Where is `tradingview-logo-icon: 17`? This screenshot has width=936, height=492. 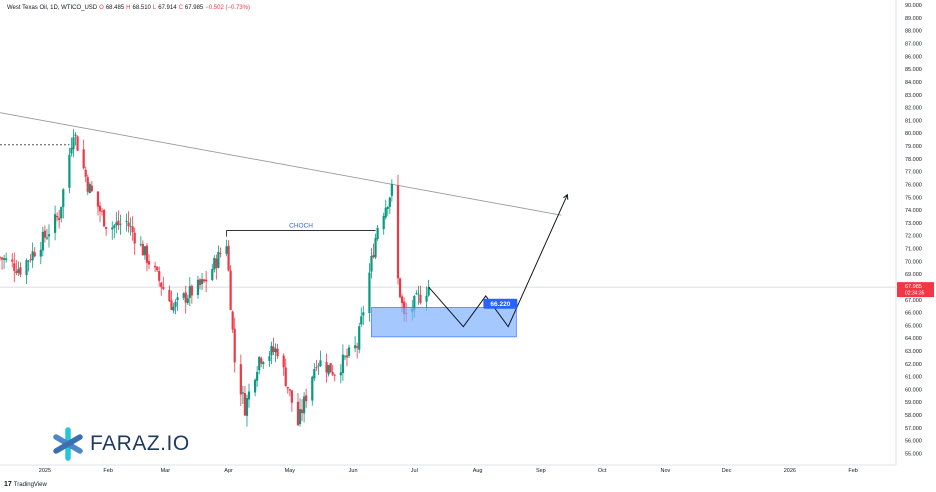 tradingview-logo-icon: 17 is located at coordinates (8, 484).